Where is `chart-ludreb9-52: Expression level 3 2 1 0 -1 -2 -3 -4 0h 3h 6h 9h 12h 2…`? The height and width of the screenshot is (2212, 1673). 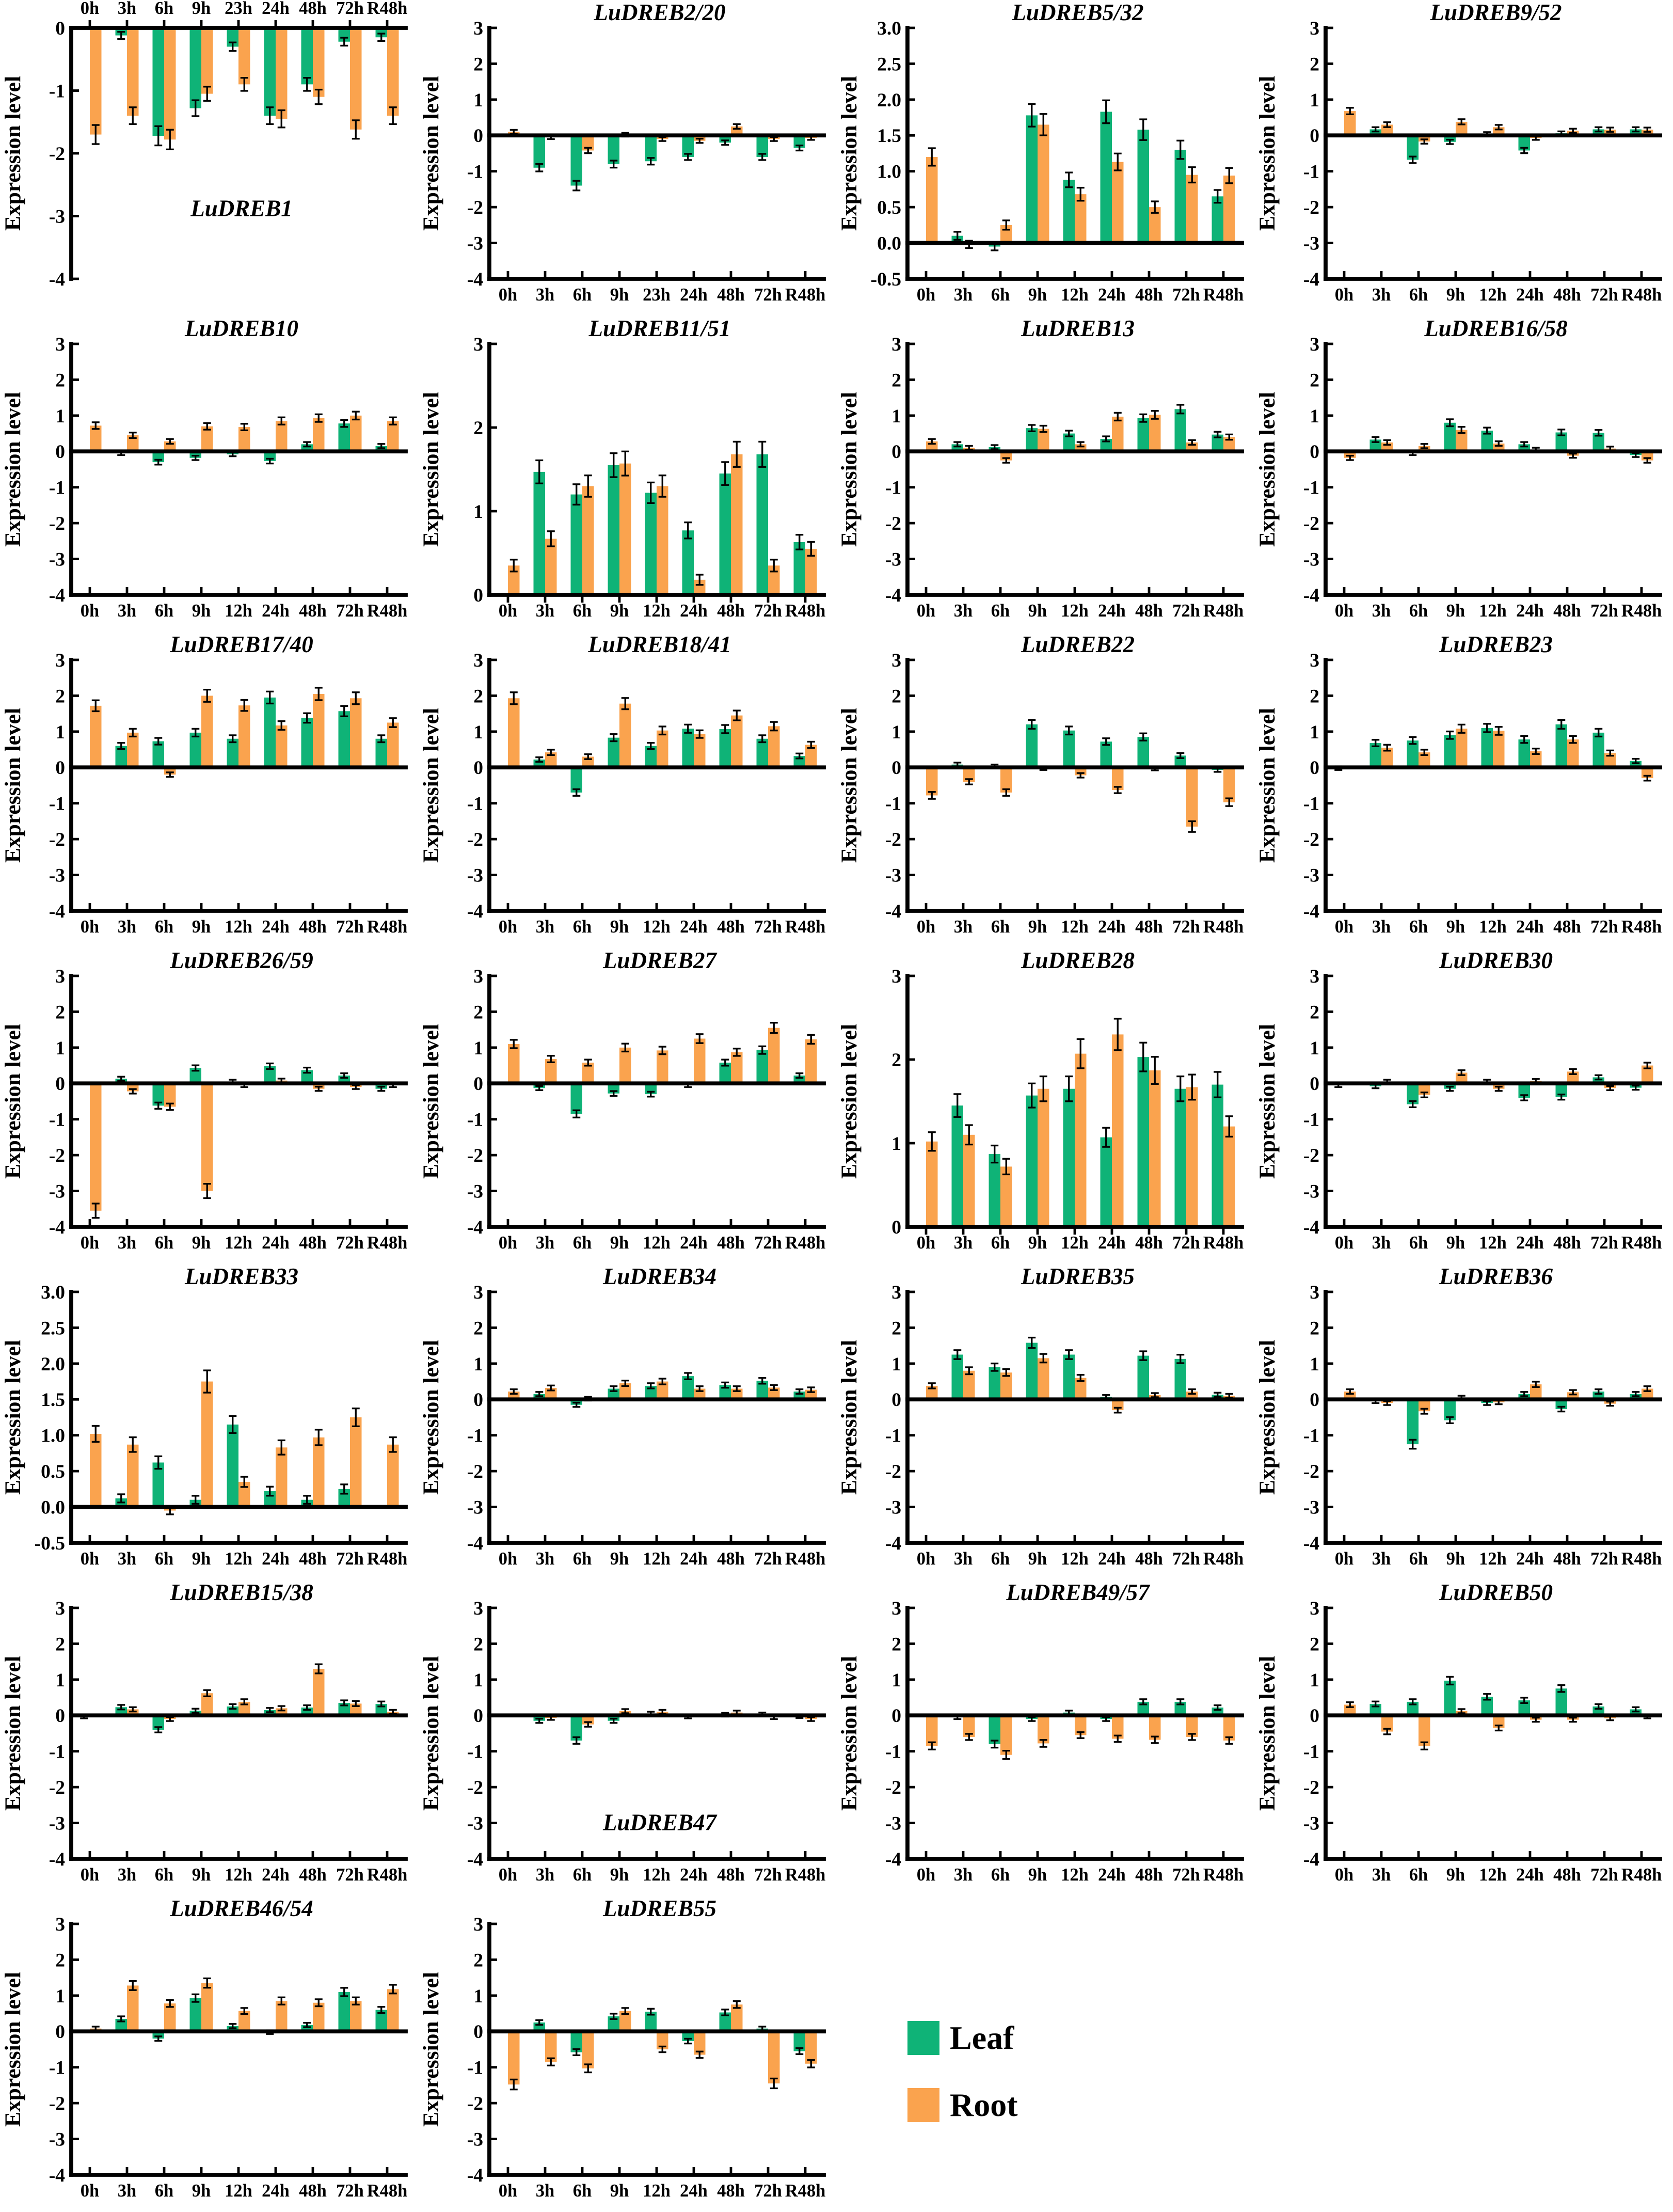
chart-ludreb9-52: Expression level 3 2 1 0 -1 -2 -3 -4 0h 3h 6h 9h 12h 2… is located at coordinates (1463, 158).